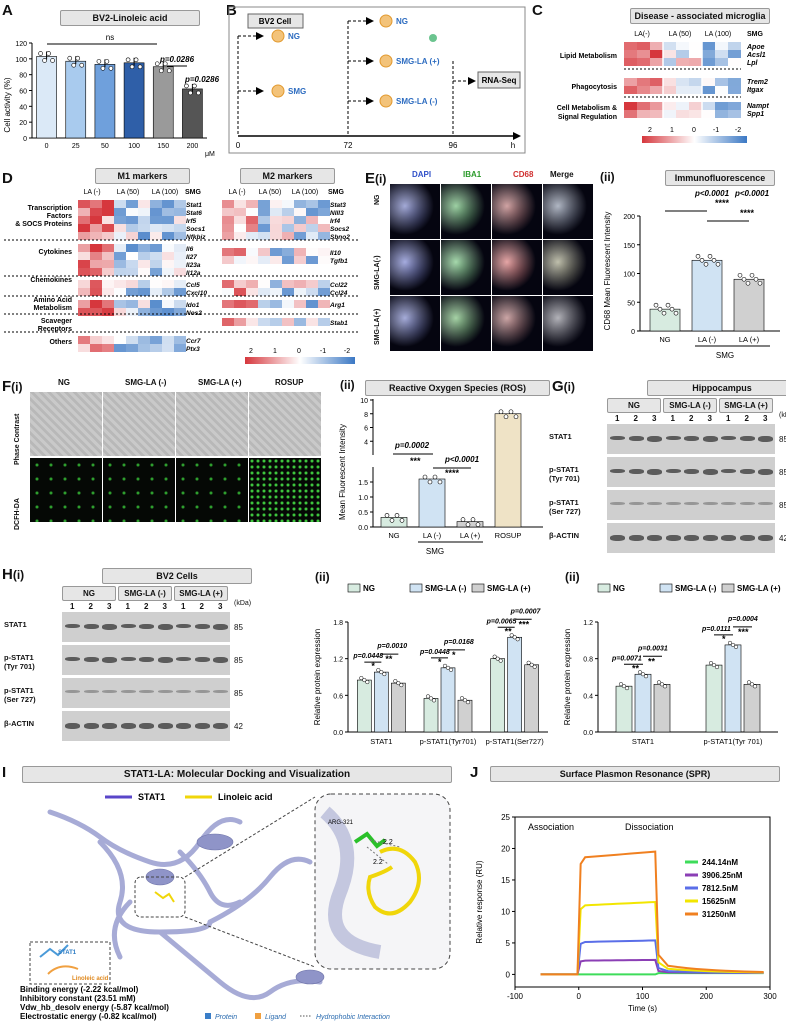 Image resolution: width=786 pixels, height=1024 pixels. What do you see at coordinates (366, 442) in the screenshot?
I see `tick-label: 4` at bounding box center [366, 442].